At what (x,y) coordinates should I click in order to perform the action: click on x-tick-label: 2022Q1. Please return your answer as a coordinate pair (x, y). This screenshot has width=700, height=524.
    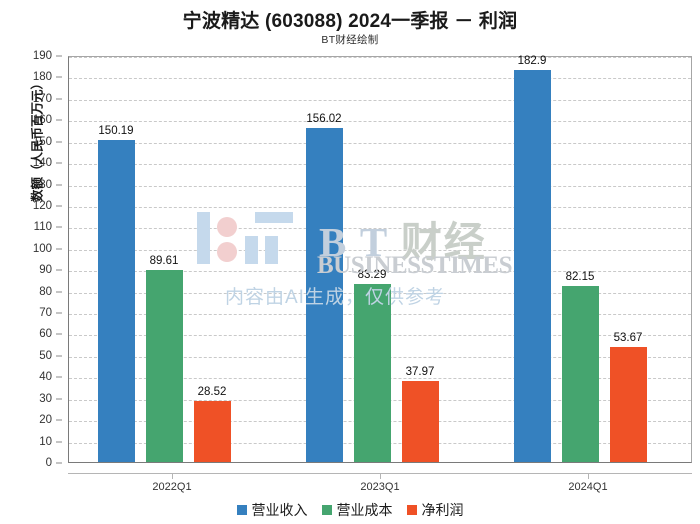
    Looking at the image, I should click on (172, 487).